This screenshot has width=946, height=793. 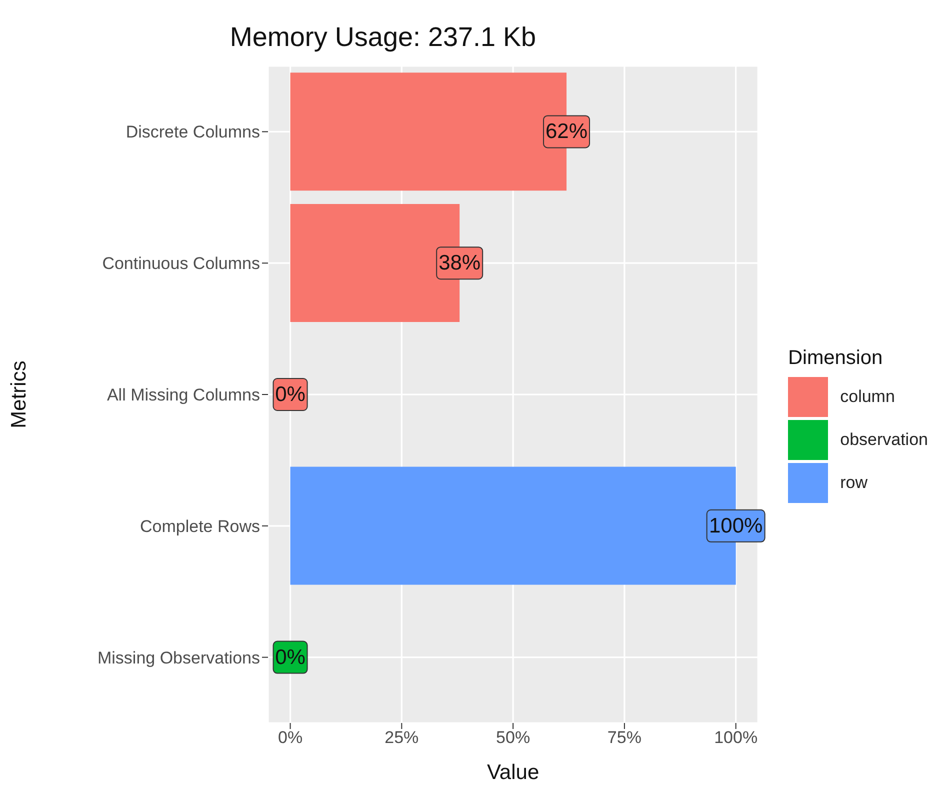 What do you see at coordinates (290, 738) in the screenshot?
I see `x-tick-label: 0%` at bounding box center [290, 738].